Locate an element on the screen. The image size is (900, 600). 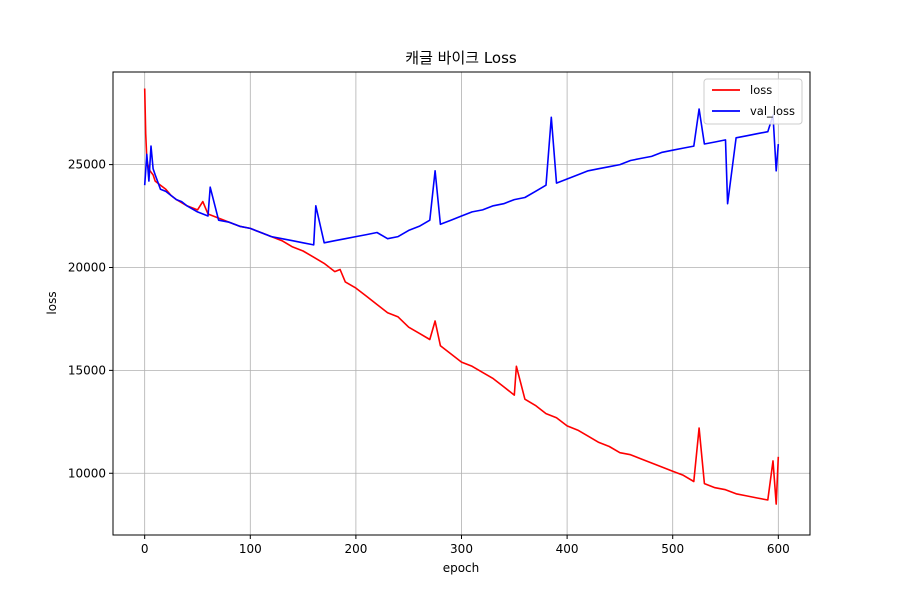
legend-label-val-loss: val_loss is located at coordinates (772, 111).